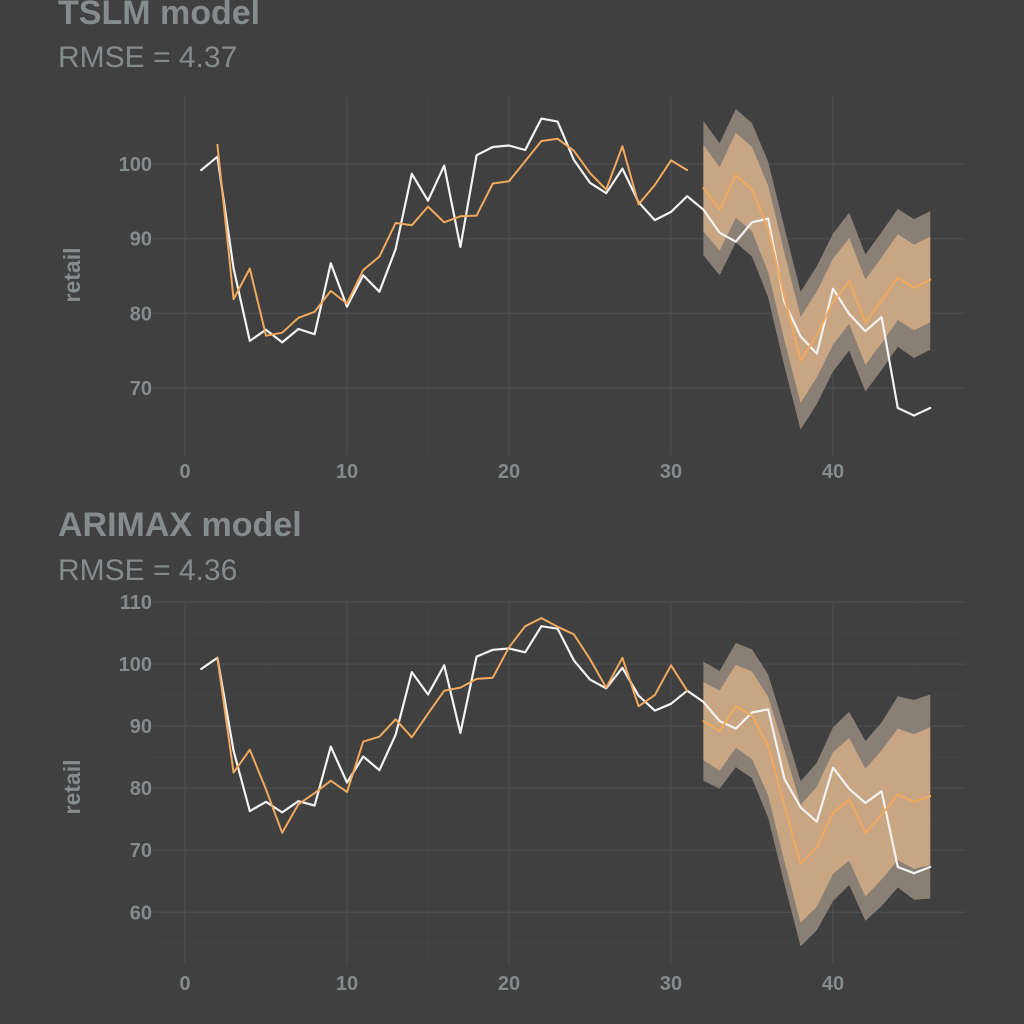 The image size is (1024, 1024). What do you see at coordinates (147, 570) in the screenshot?
I see `chart-subtitle: RMSE = 4.36` at bounding box center [147, 570].